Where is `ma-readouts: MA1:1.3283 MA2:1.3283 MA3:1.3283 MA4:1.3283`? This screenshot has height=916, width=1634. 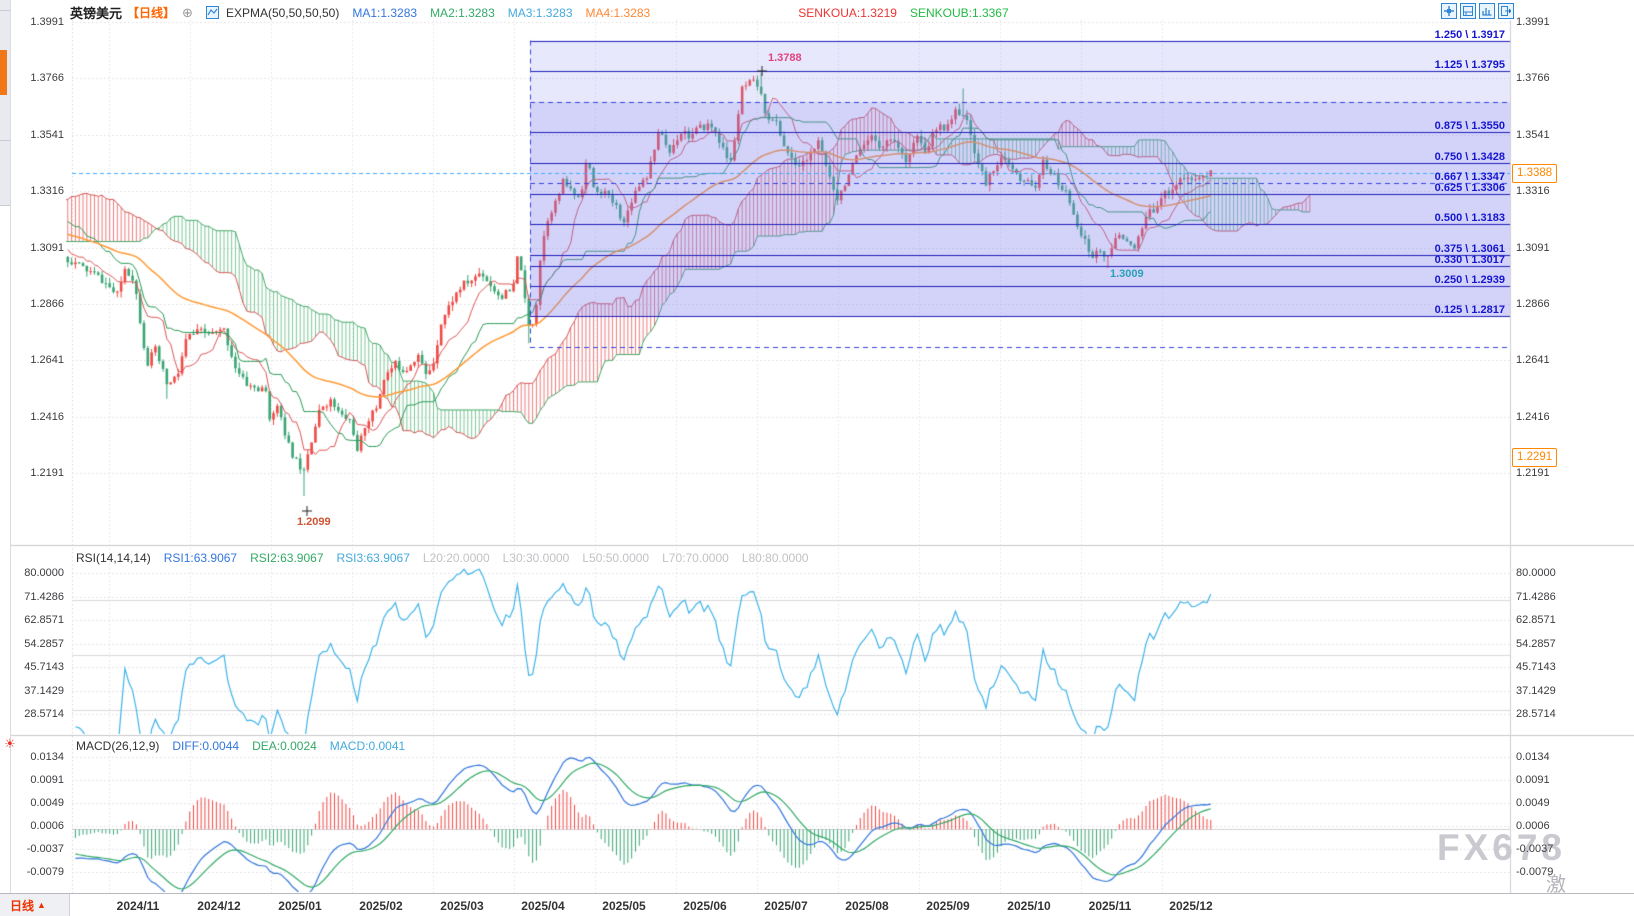
ma-readouts: MA1:1.3283 MA2:1.3283 MA3:1.3283 MA4:1.3283 is located at coordinates (501, 13).